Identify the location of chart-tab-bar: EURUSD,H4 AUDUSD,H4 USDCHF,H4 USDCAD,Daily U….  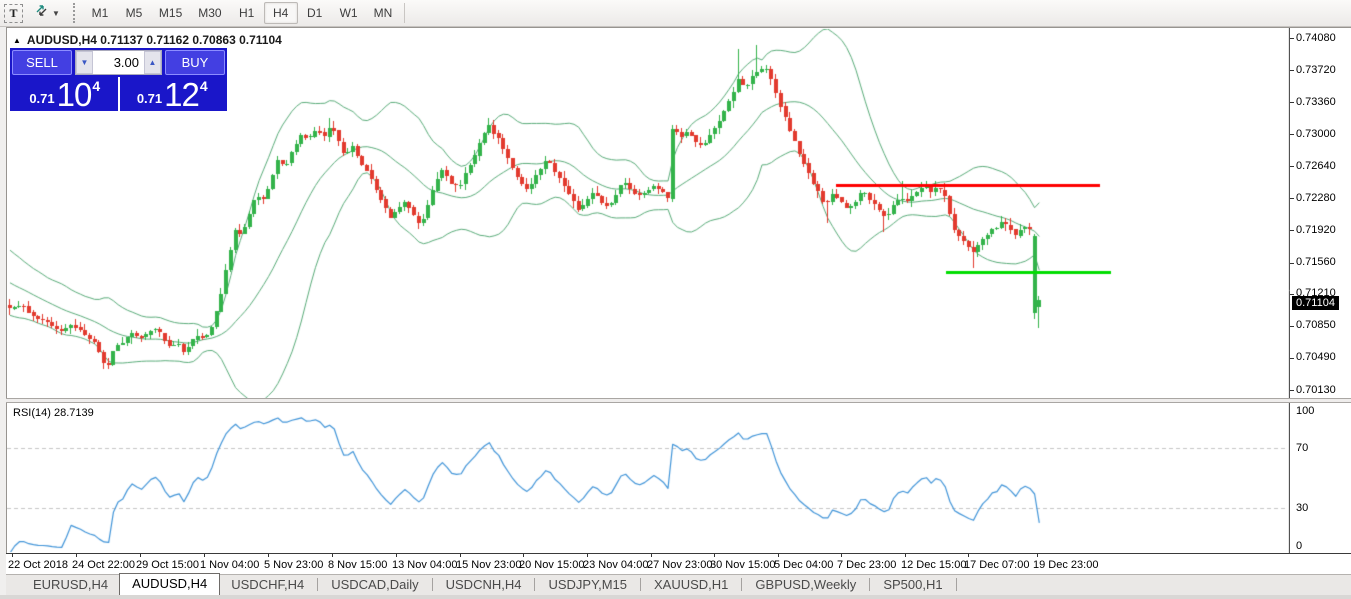
(678, 584).